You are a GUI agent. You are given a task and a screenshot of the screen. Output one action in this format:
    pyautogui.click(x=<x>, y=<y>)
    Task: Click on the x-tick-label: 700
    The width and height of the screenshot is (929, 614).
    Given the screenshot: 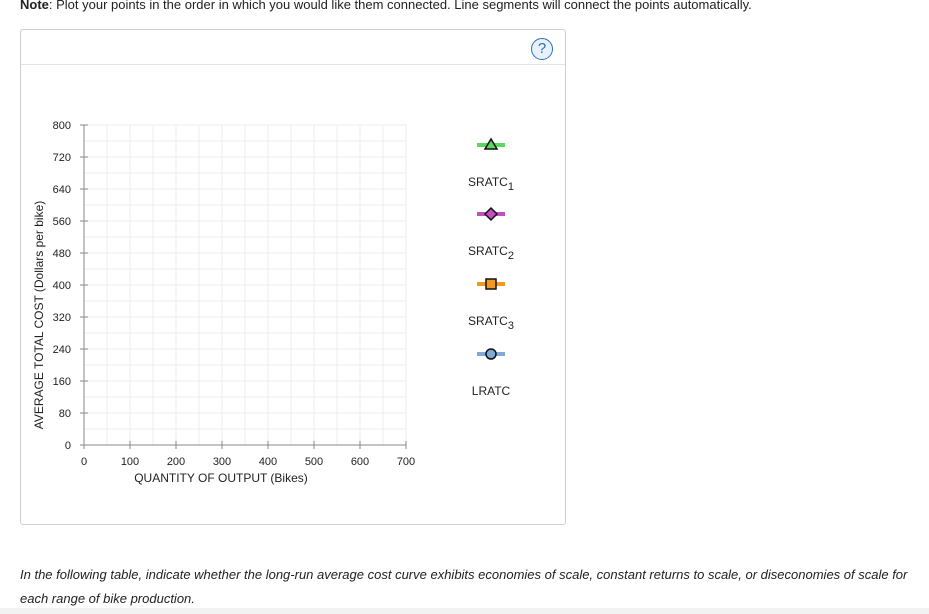 What is the action you would take?
    pyautogui.click(x=406, y=462)
    